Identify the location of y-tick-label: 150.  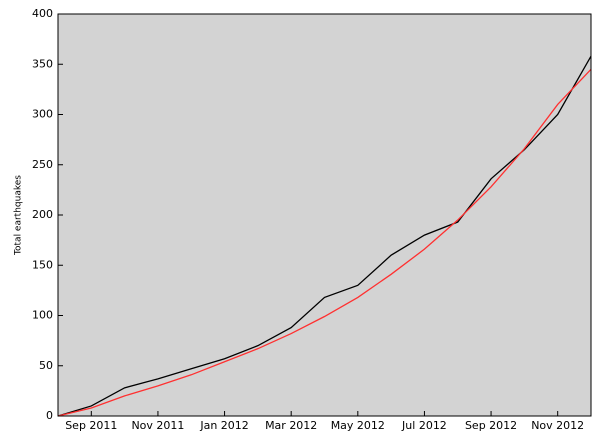
(42, 264).